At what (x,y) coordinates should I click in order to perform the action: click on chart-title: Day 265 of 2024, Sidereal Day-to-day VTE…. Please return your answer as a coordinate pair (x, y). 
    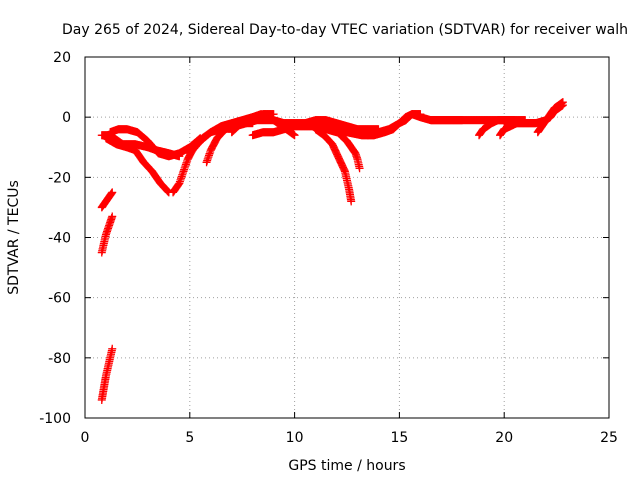
    Looking at the image, I should click on (345, 30).